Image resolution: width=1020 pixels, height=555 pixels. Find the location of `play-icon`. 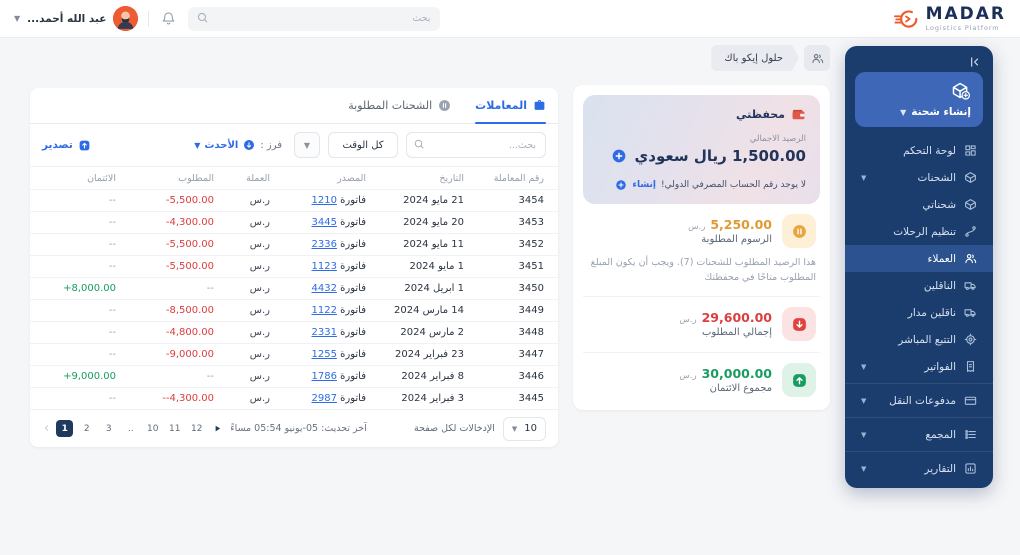

play-icon is located at coordinates (217, 428).